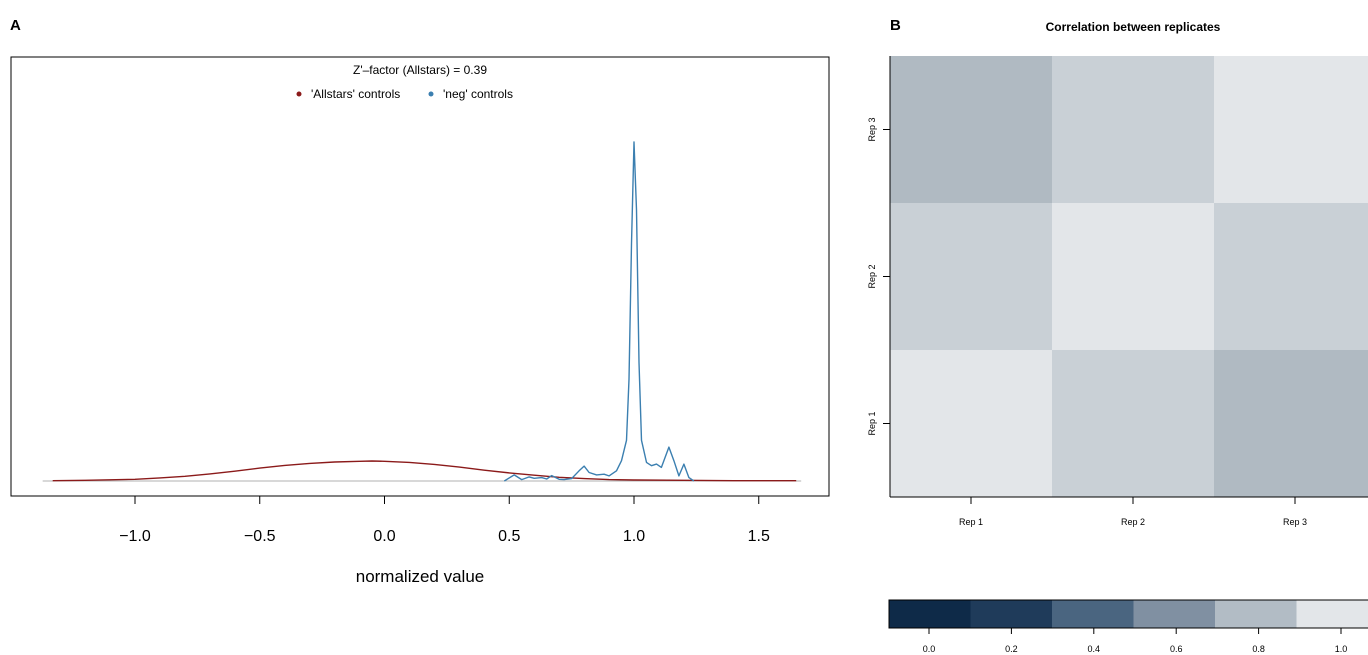  I want to click on density-title: Z'–factor (Allstars) = 0.39, so click(420, 70).